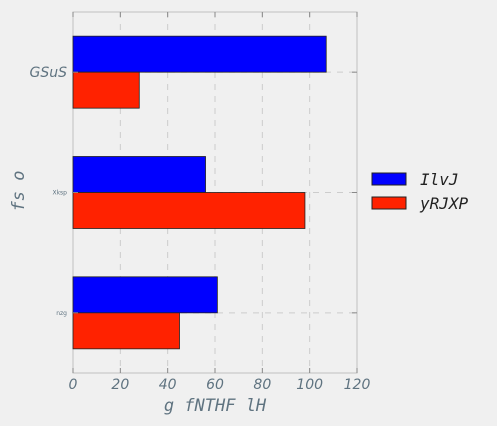 This screenshot has width=497, height=426. I want to click on x-tick-label: 40, so click(168, 385).